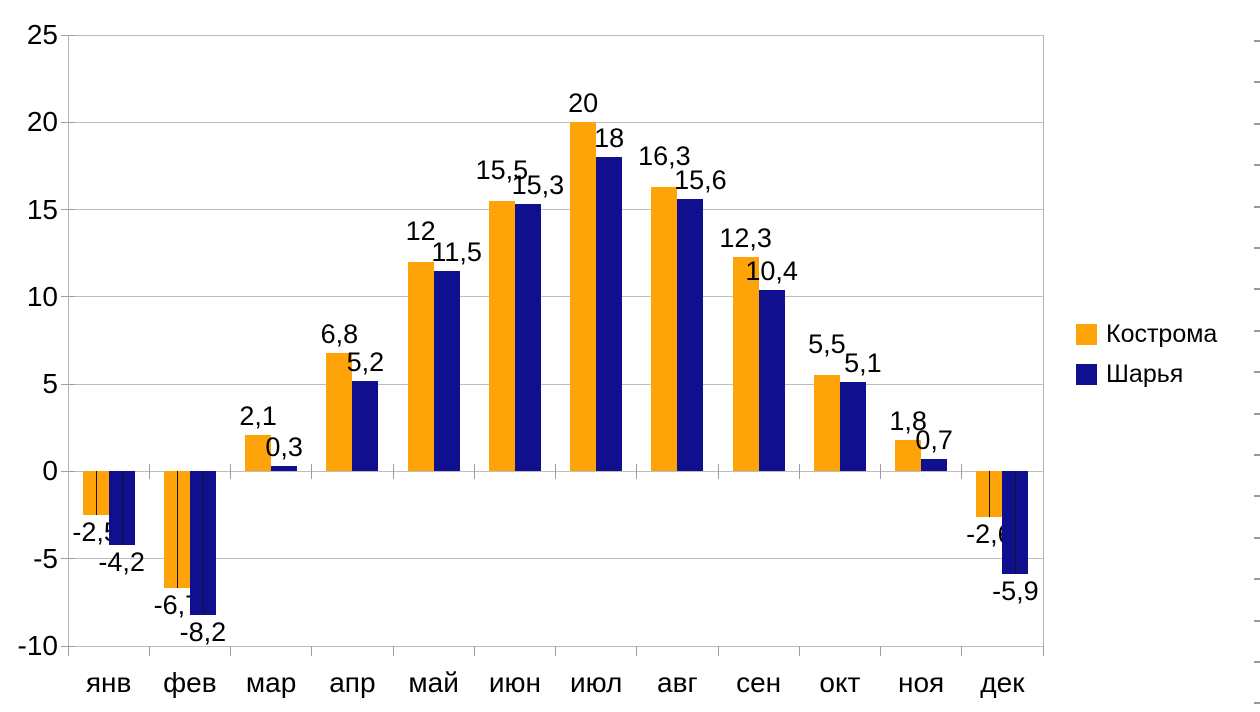 Image resolution: width=1260 pixels, height=712 pixels. I want to click on data-label-sharya: -8,2, so click(203, 631).